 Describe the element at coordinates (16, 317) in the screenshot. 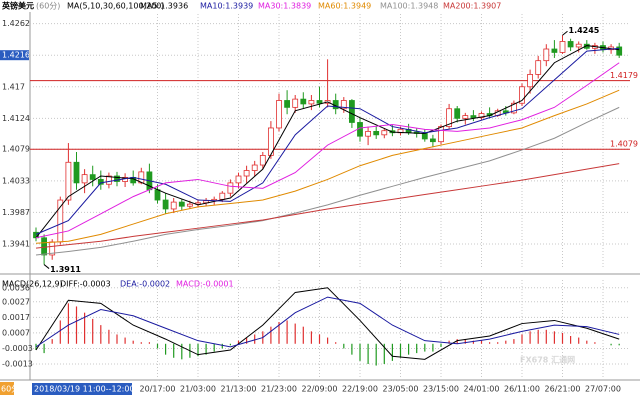

I see `y-tick-label: 0.0017` at that location.